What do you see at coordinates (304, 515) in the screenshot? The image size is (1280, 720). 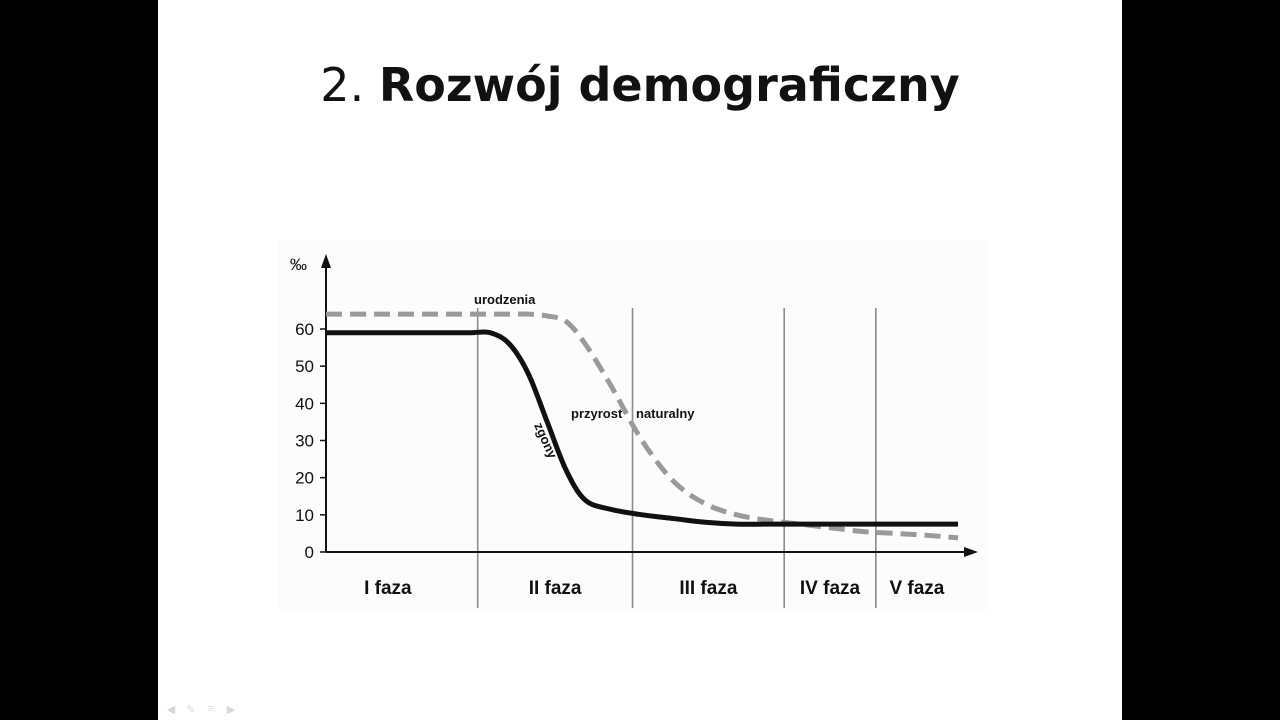 I see `y-tick-label: 10` at bounding box center [304, 515].